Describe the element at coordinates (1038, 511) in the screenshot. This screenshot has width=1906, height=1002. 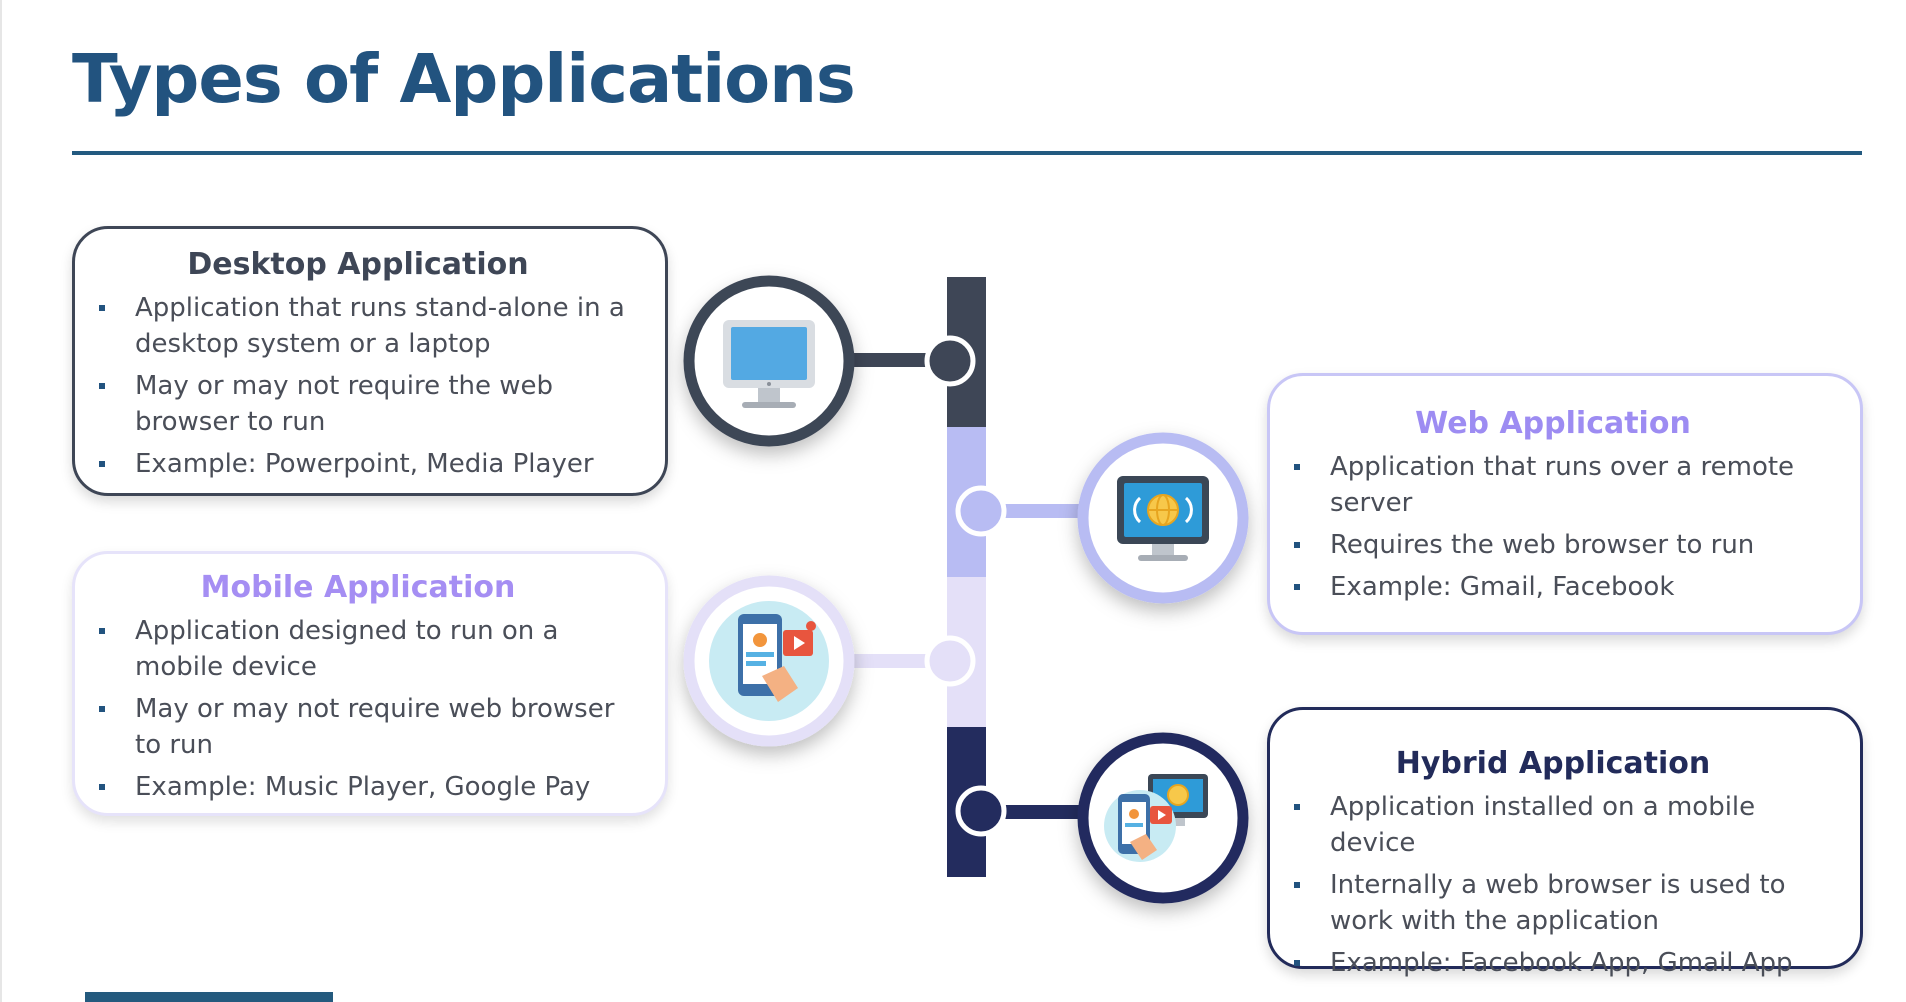
I see `connector-web` at that location.